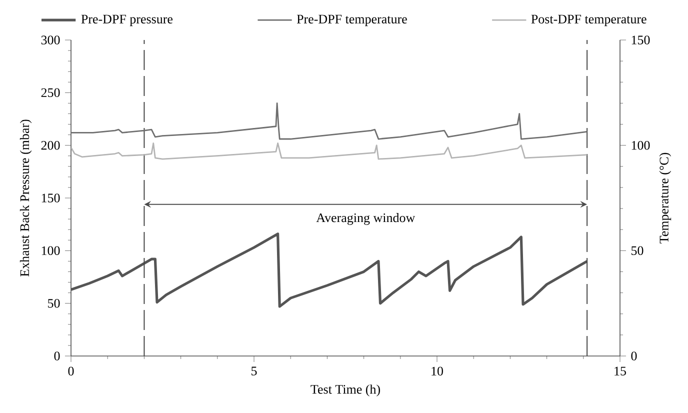 This screenshot has width=688, height=413. Describe the element at coordinates (57, 356) in the screenshot. I see `y-tick-label: 0` at that location.